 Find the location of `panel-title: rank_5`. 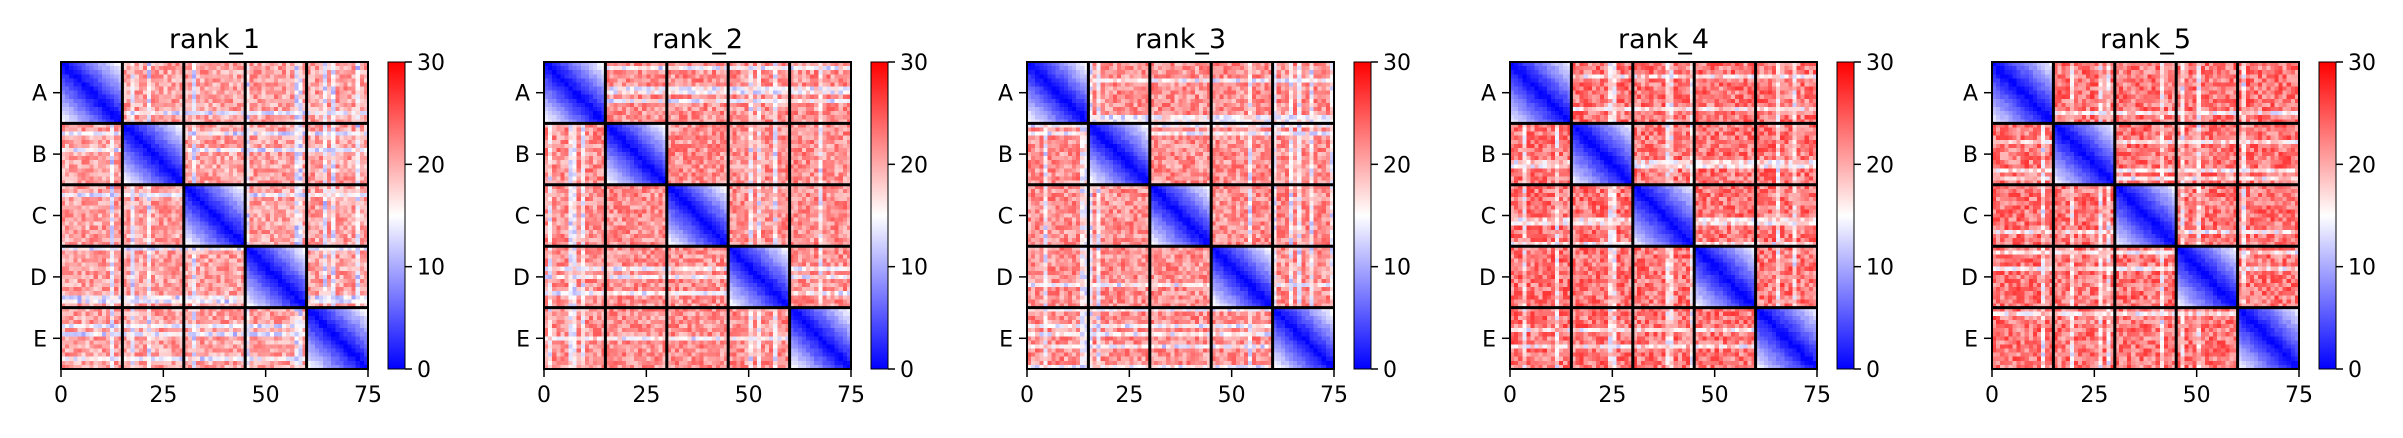

panel-title: rank_5 is located at coordinates (2145, 39).